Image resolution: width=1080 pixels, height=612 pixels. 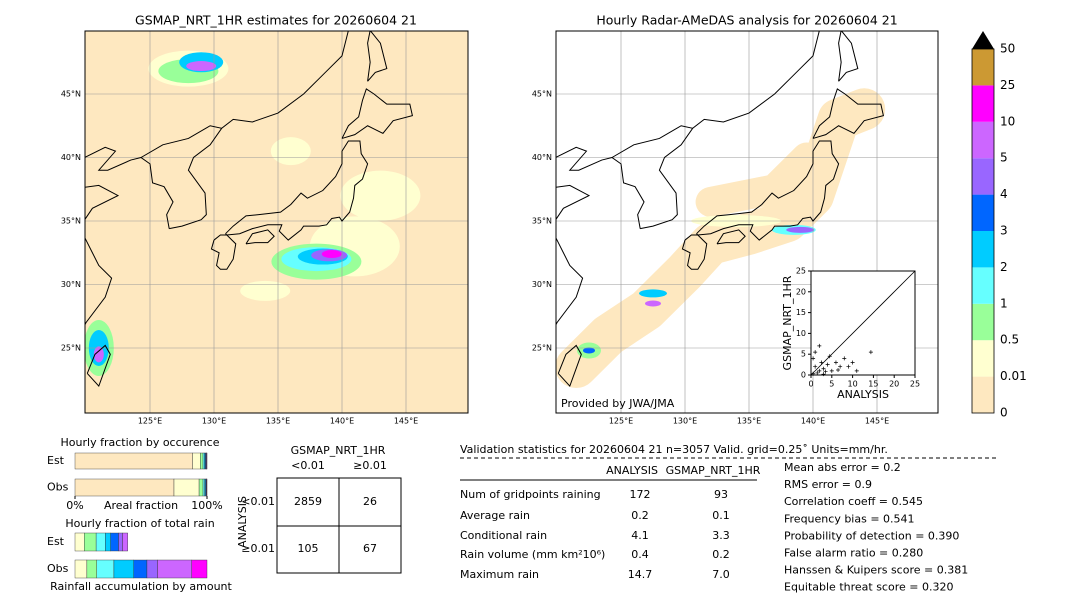 I want to click on x-axis-label: Rainfall accumulation by amount, so click(x=141, y=586).